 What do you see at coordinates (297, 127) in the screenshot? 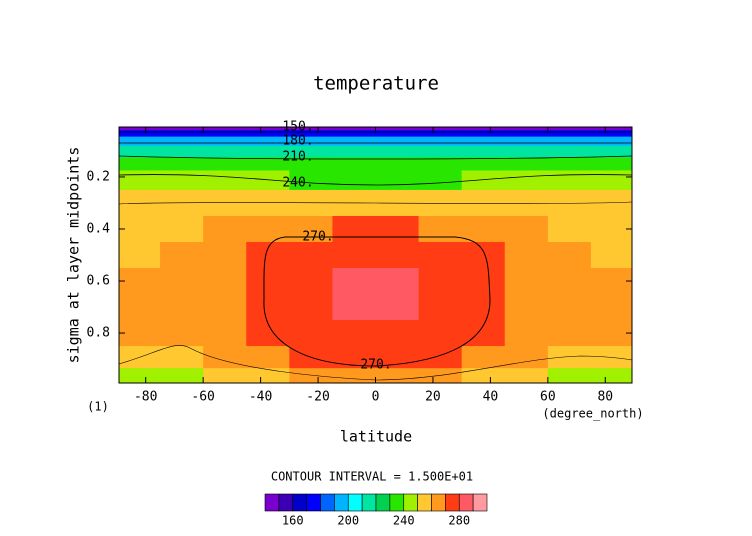
I see `contour-label: 150.` at bounding box center [297, 127].